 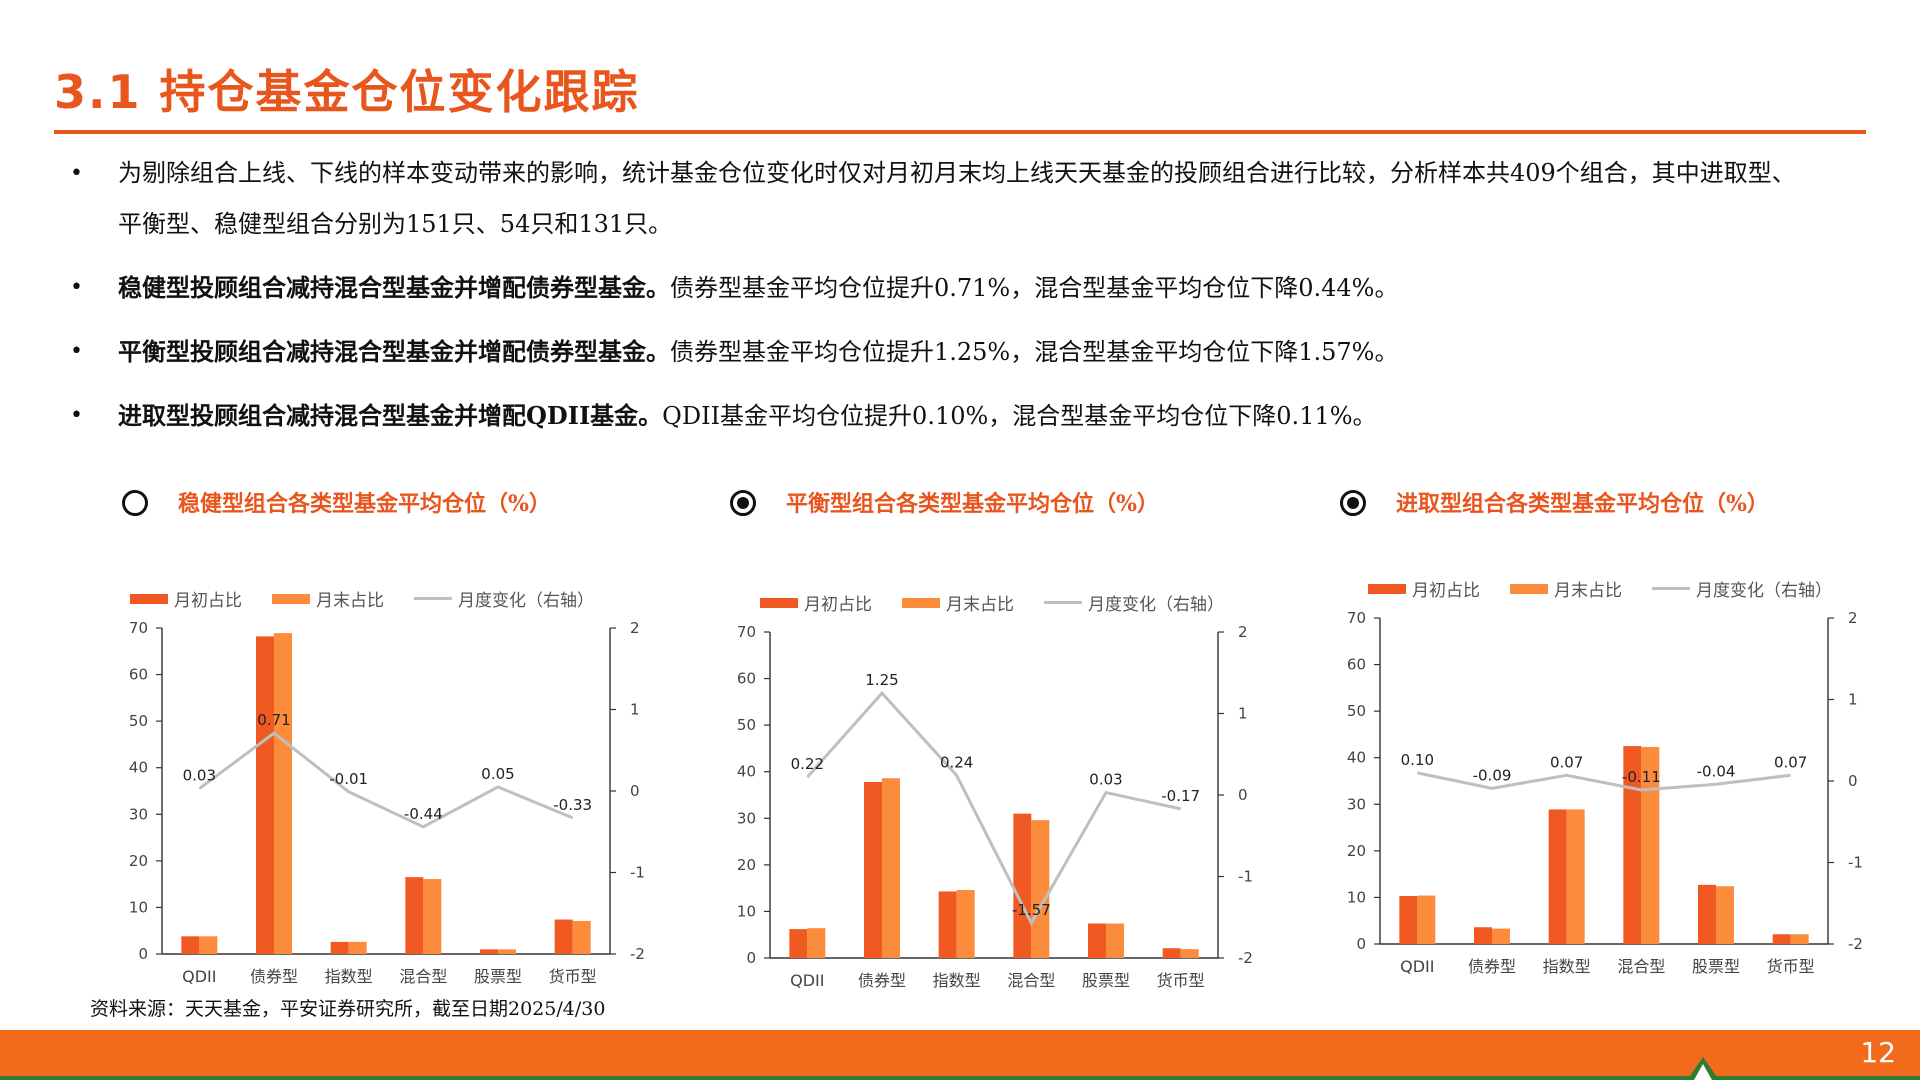 I want to click on radio-dot, so click(x=743, y=503).